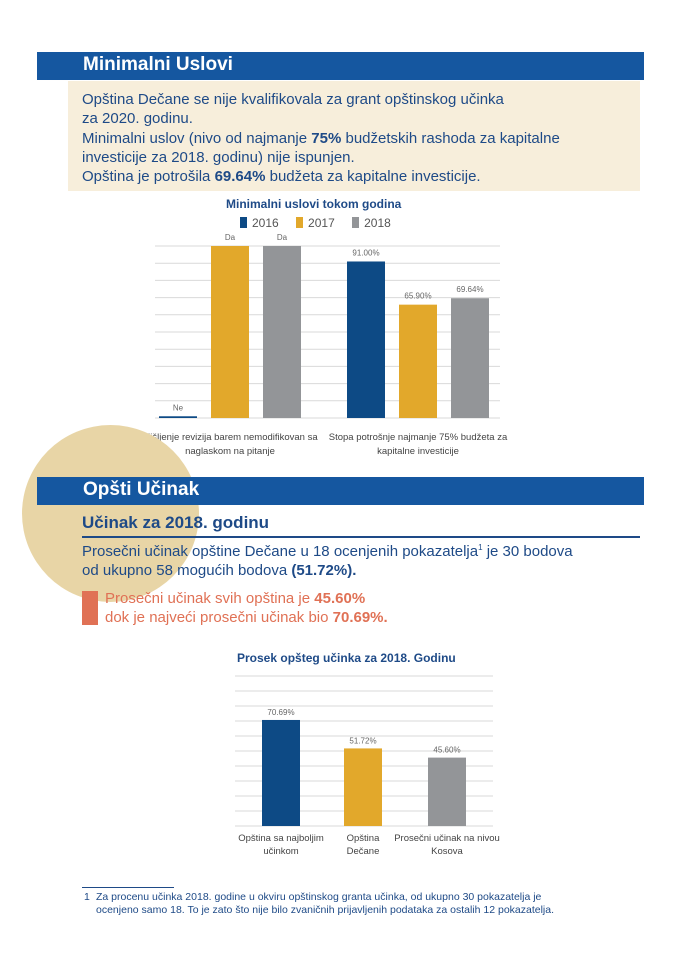 This screenshot has height=960, width=676. I want to click on accent-line: Prosečni učinak svih opština je 45.60%, so click(235, 598).